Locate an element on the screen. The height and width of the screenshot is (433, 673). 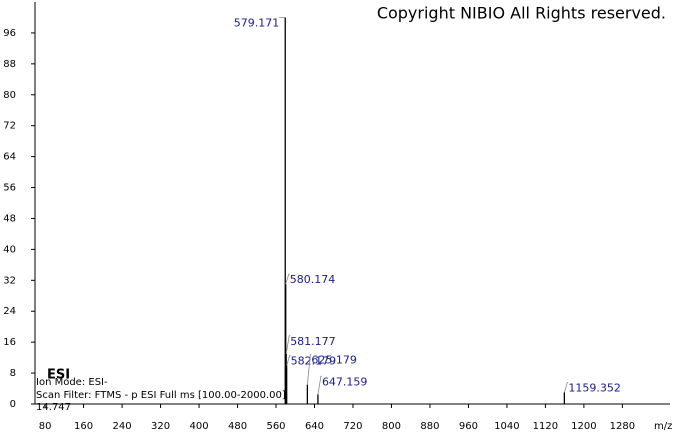
y-tick-label: 24 is located at coordinates (9, 311).